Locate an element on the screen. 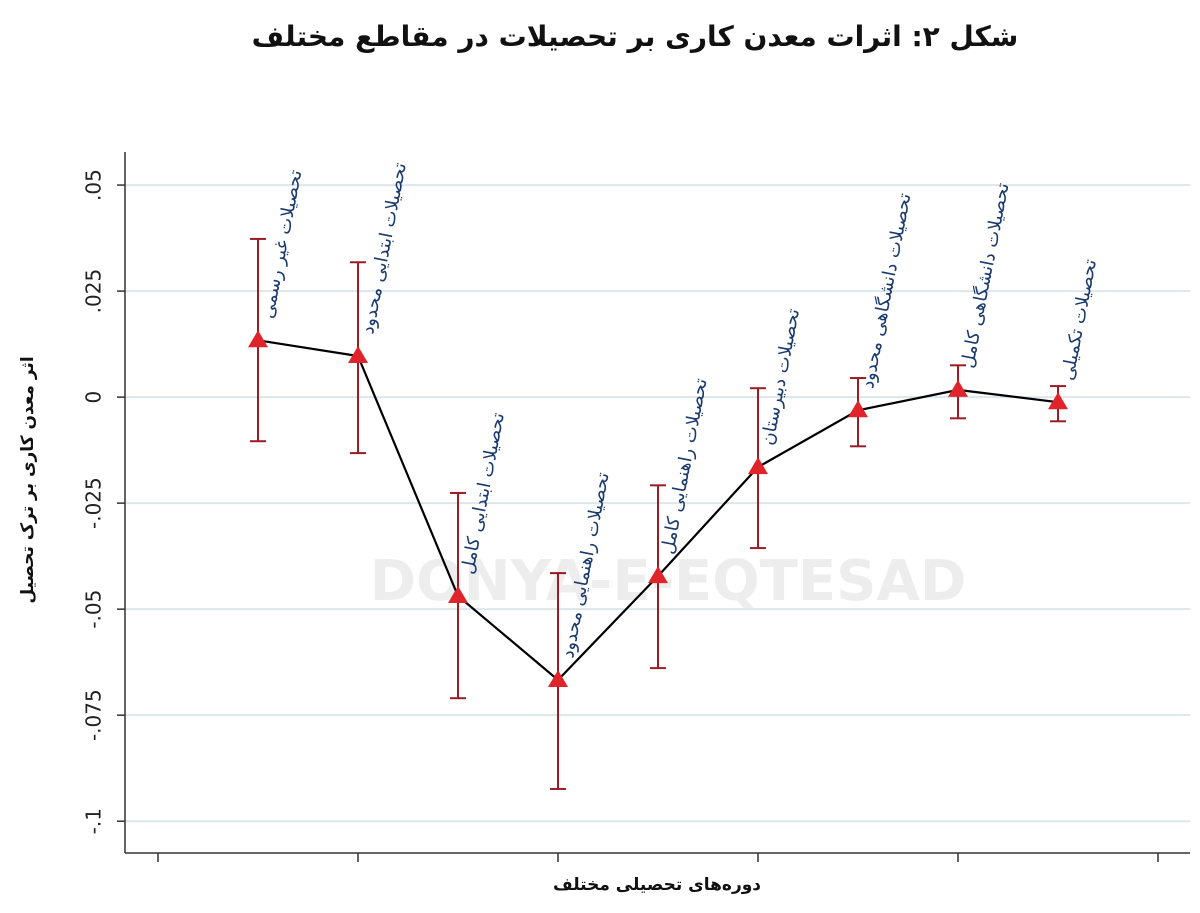 The image size is (1200, 913). point-label: تحصیلات دانشگاهی کامل is located at coordinates (984, 275).